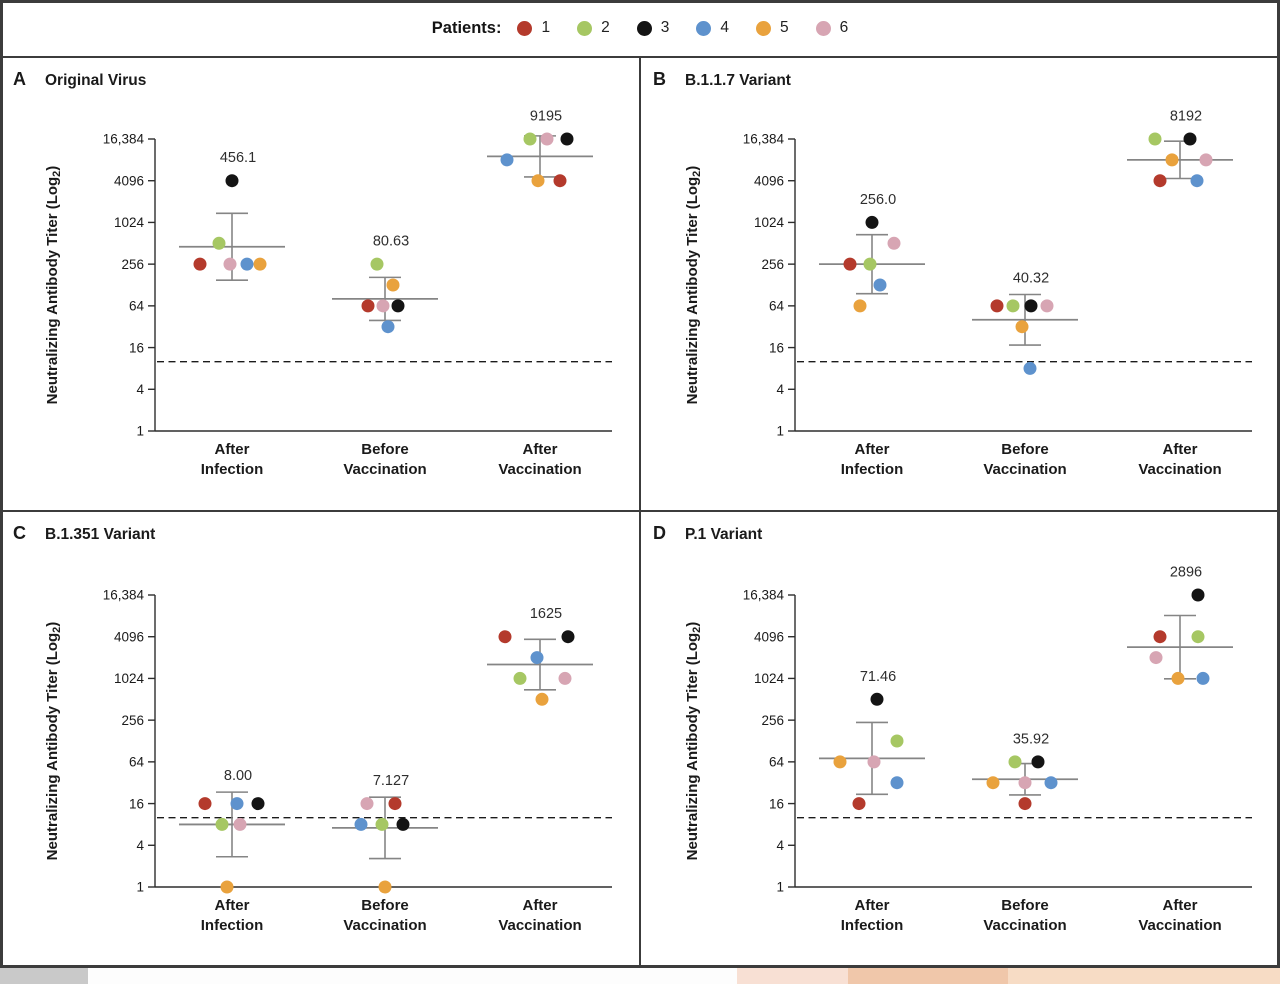 This screenshot has height=984, width=1280. I want to click on patient-4-dot-icon, so click(704, 28).